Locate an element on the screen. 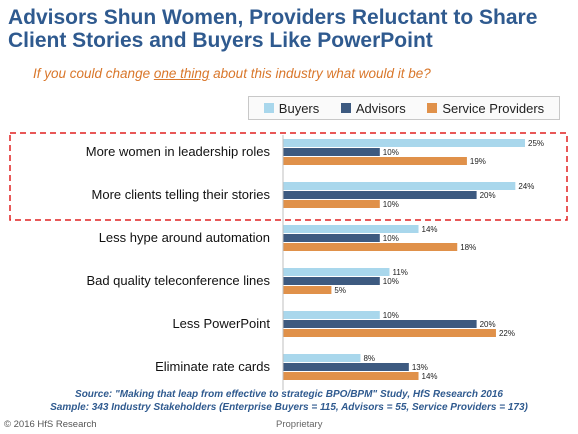 The height and width of the screenshot is (434, 578). data-label-service-providers-less-hype-around-automation: 18% is located at coordinates (468, 247).